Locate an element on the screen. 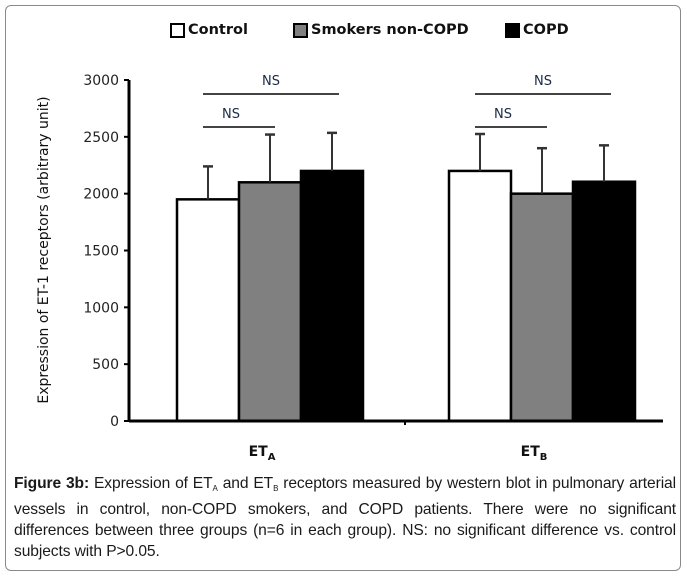 This screenshot has height=578, width=687. legend-item-smokers: Smokers non-COPD is located at coordinates (381, 30).